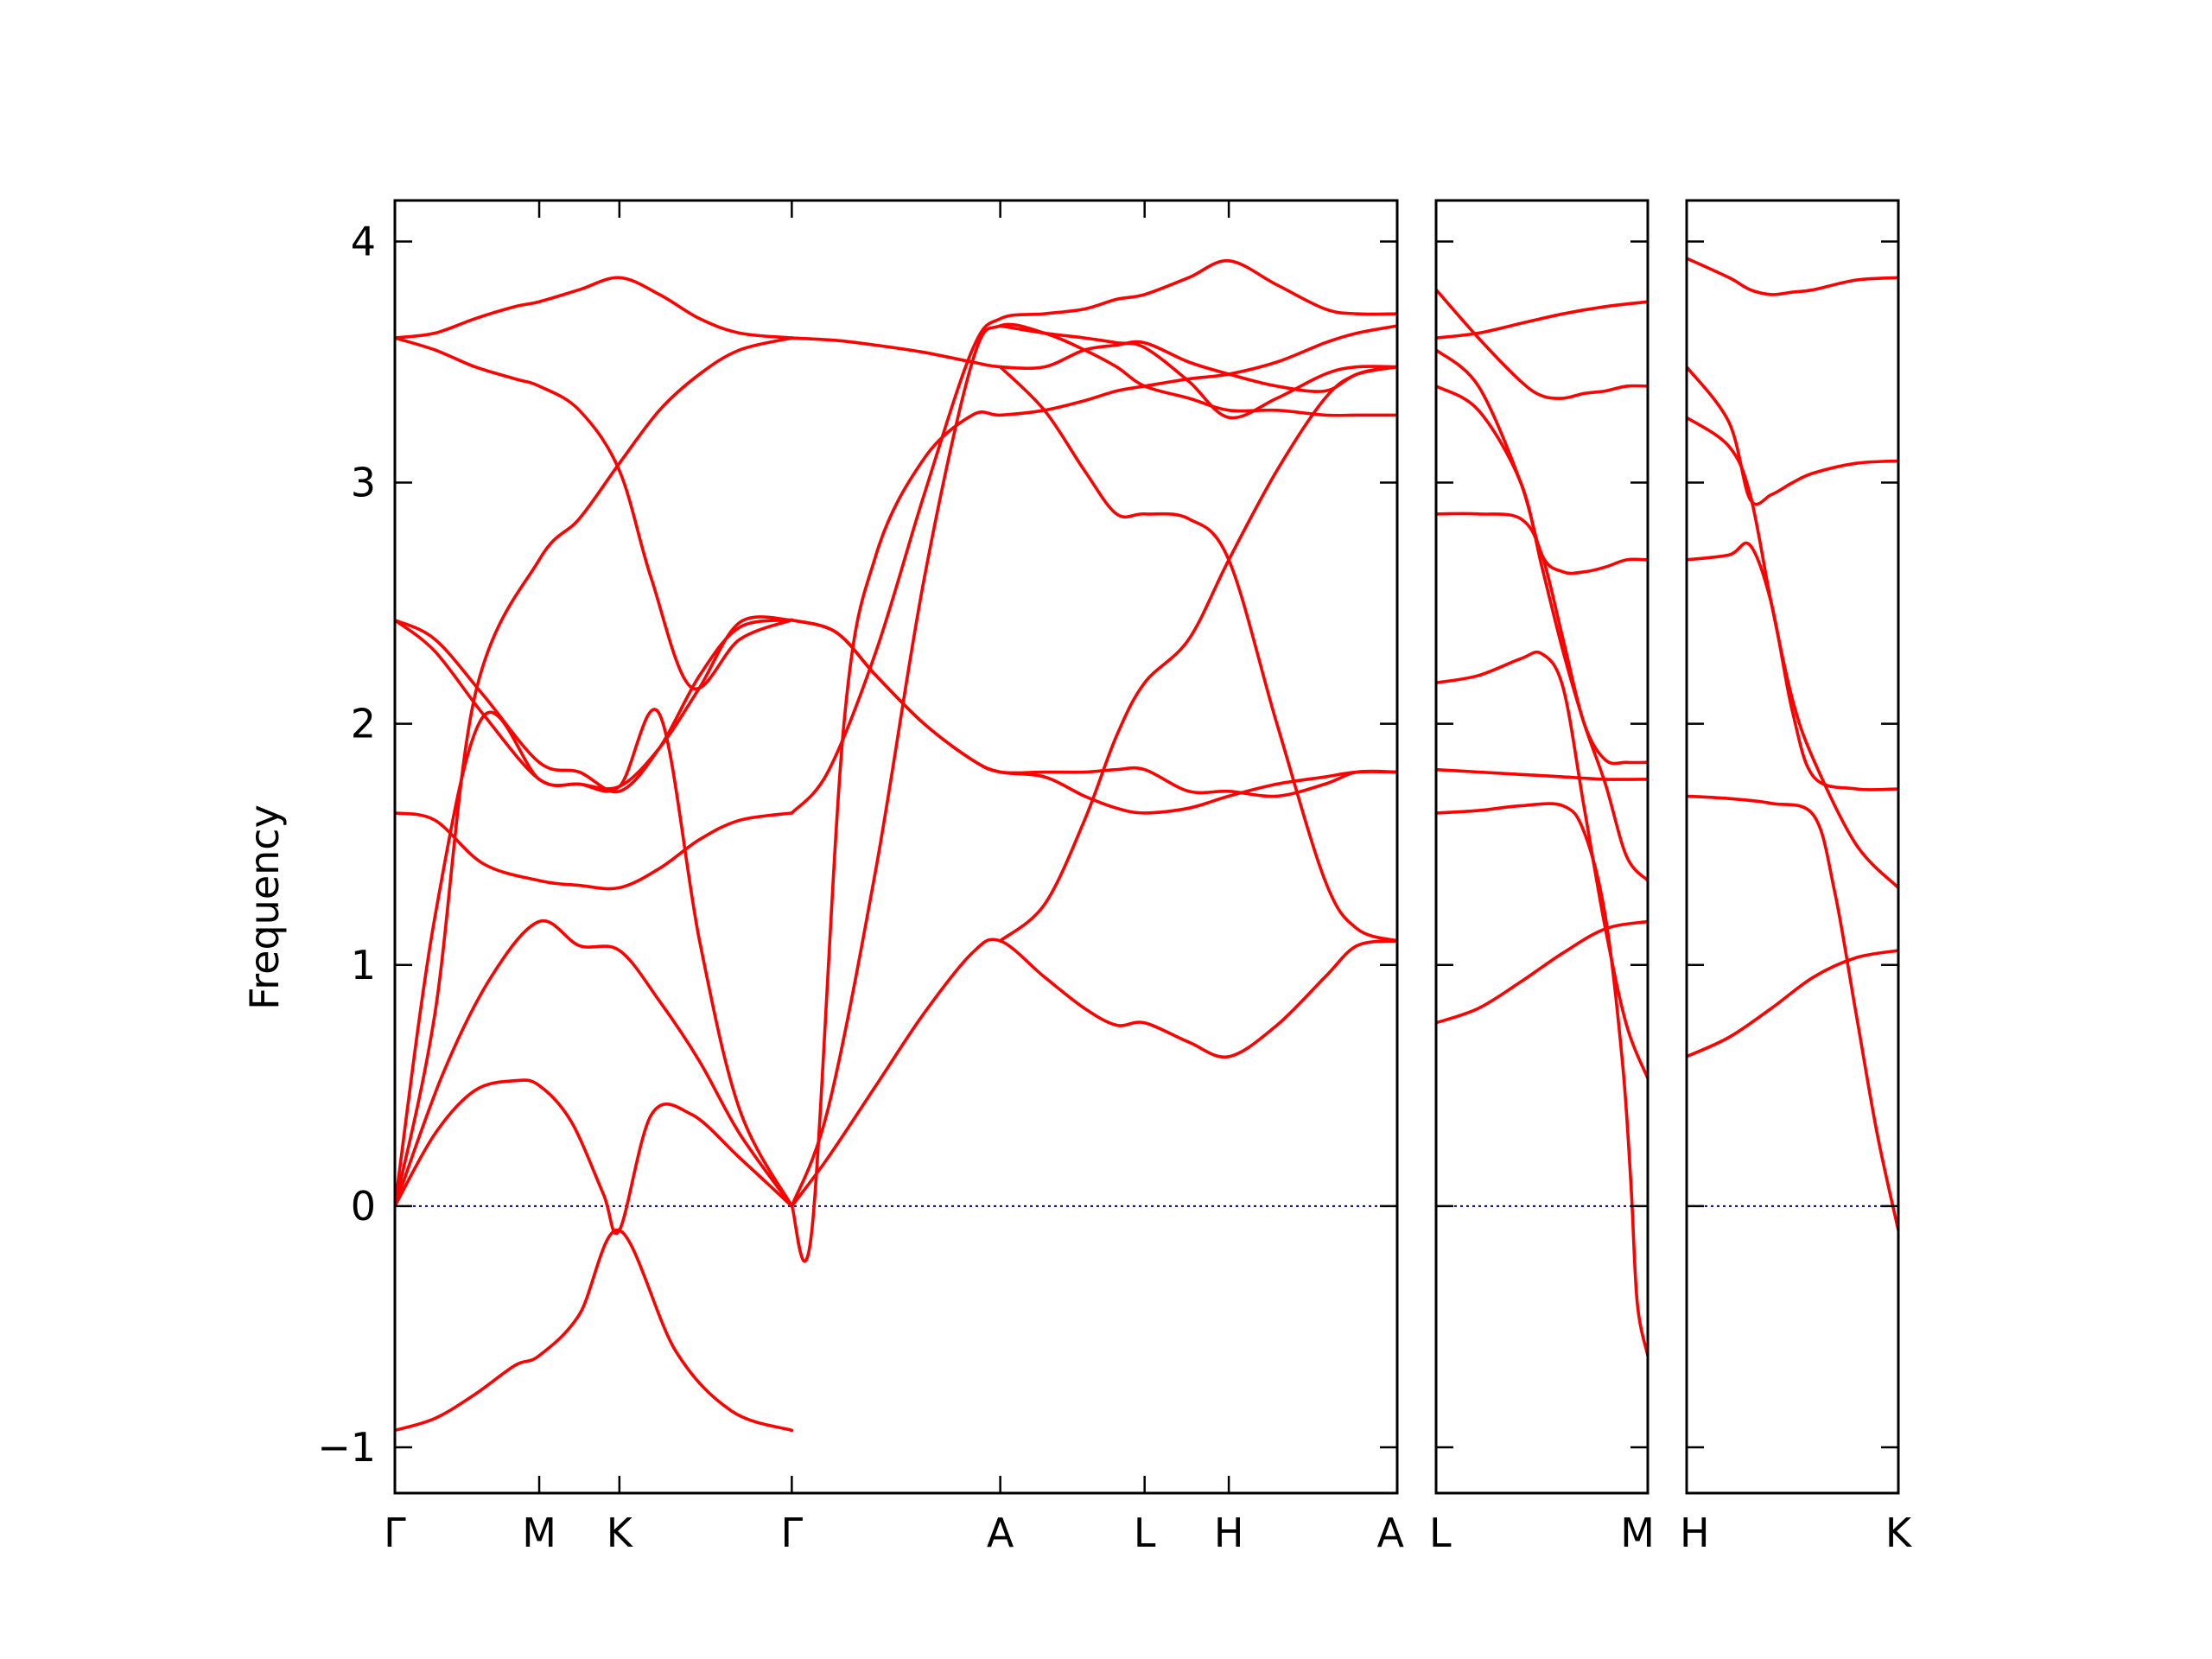 The height and width of the screenshot is (1659, 2212). What do you see at coordinates (363, 483) in the screenshot?
I see `y-tick-label: 3` at bounding box center [363, 483].